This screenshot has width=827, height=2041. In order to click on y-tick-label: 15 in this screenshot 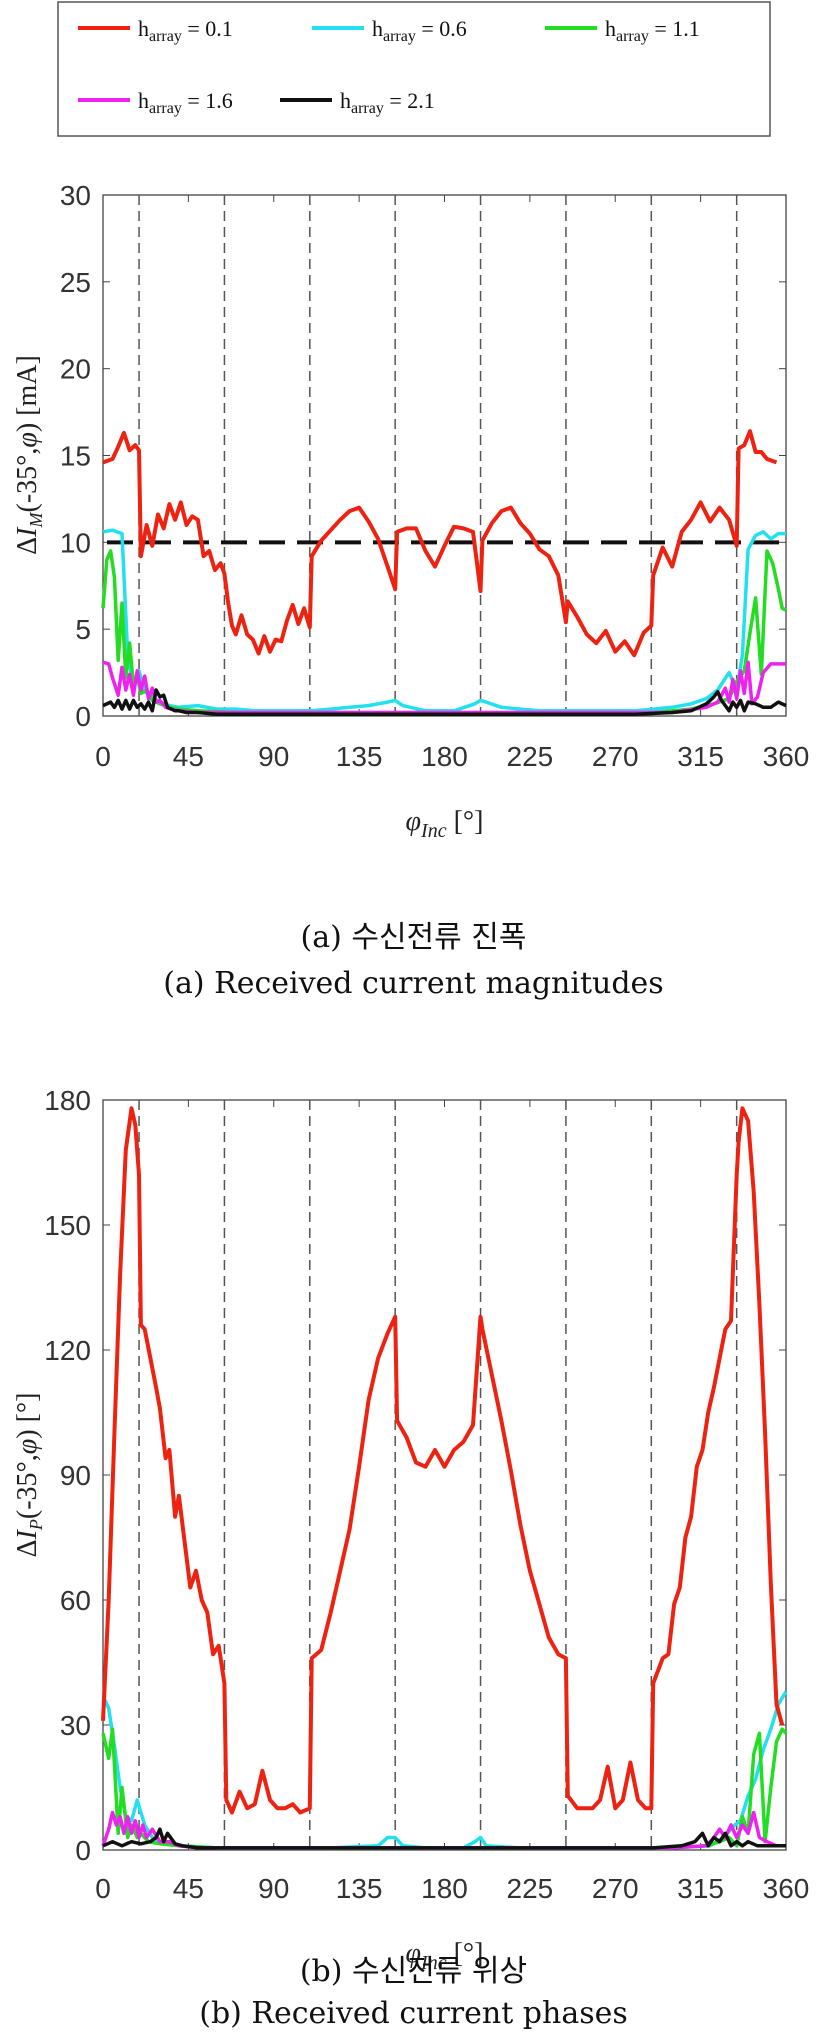, I will do `click(75, 456)`.